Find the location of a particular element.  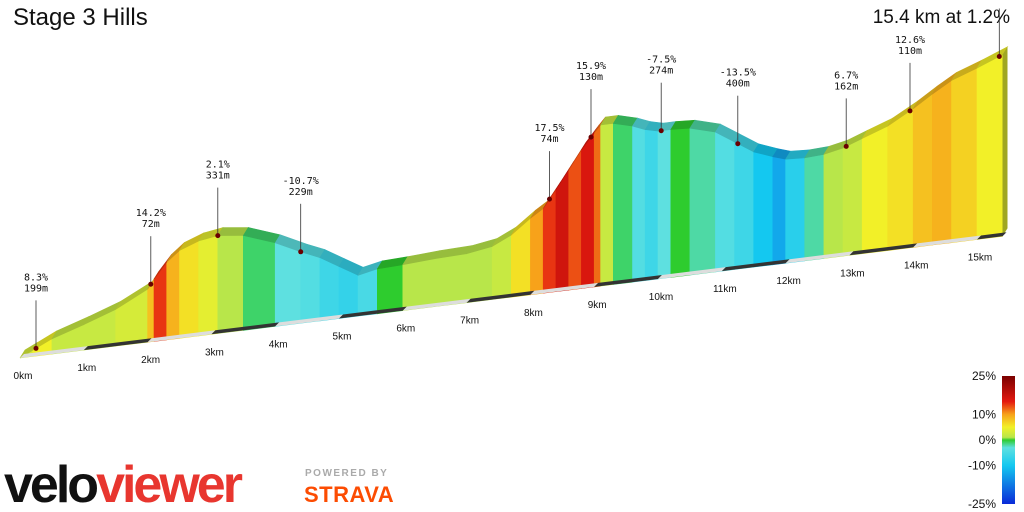

strava-logo: STRAVA is located at coordinates (349, 494).